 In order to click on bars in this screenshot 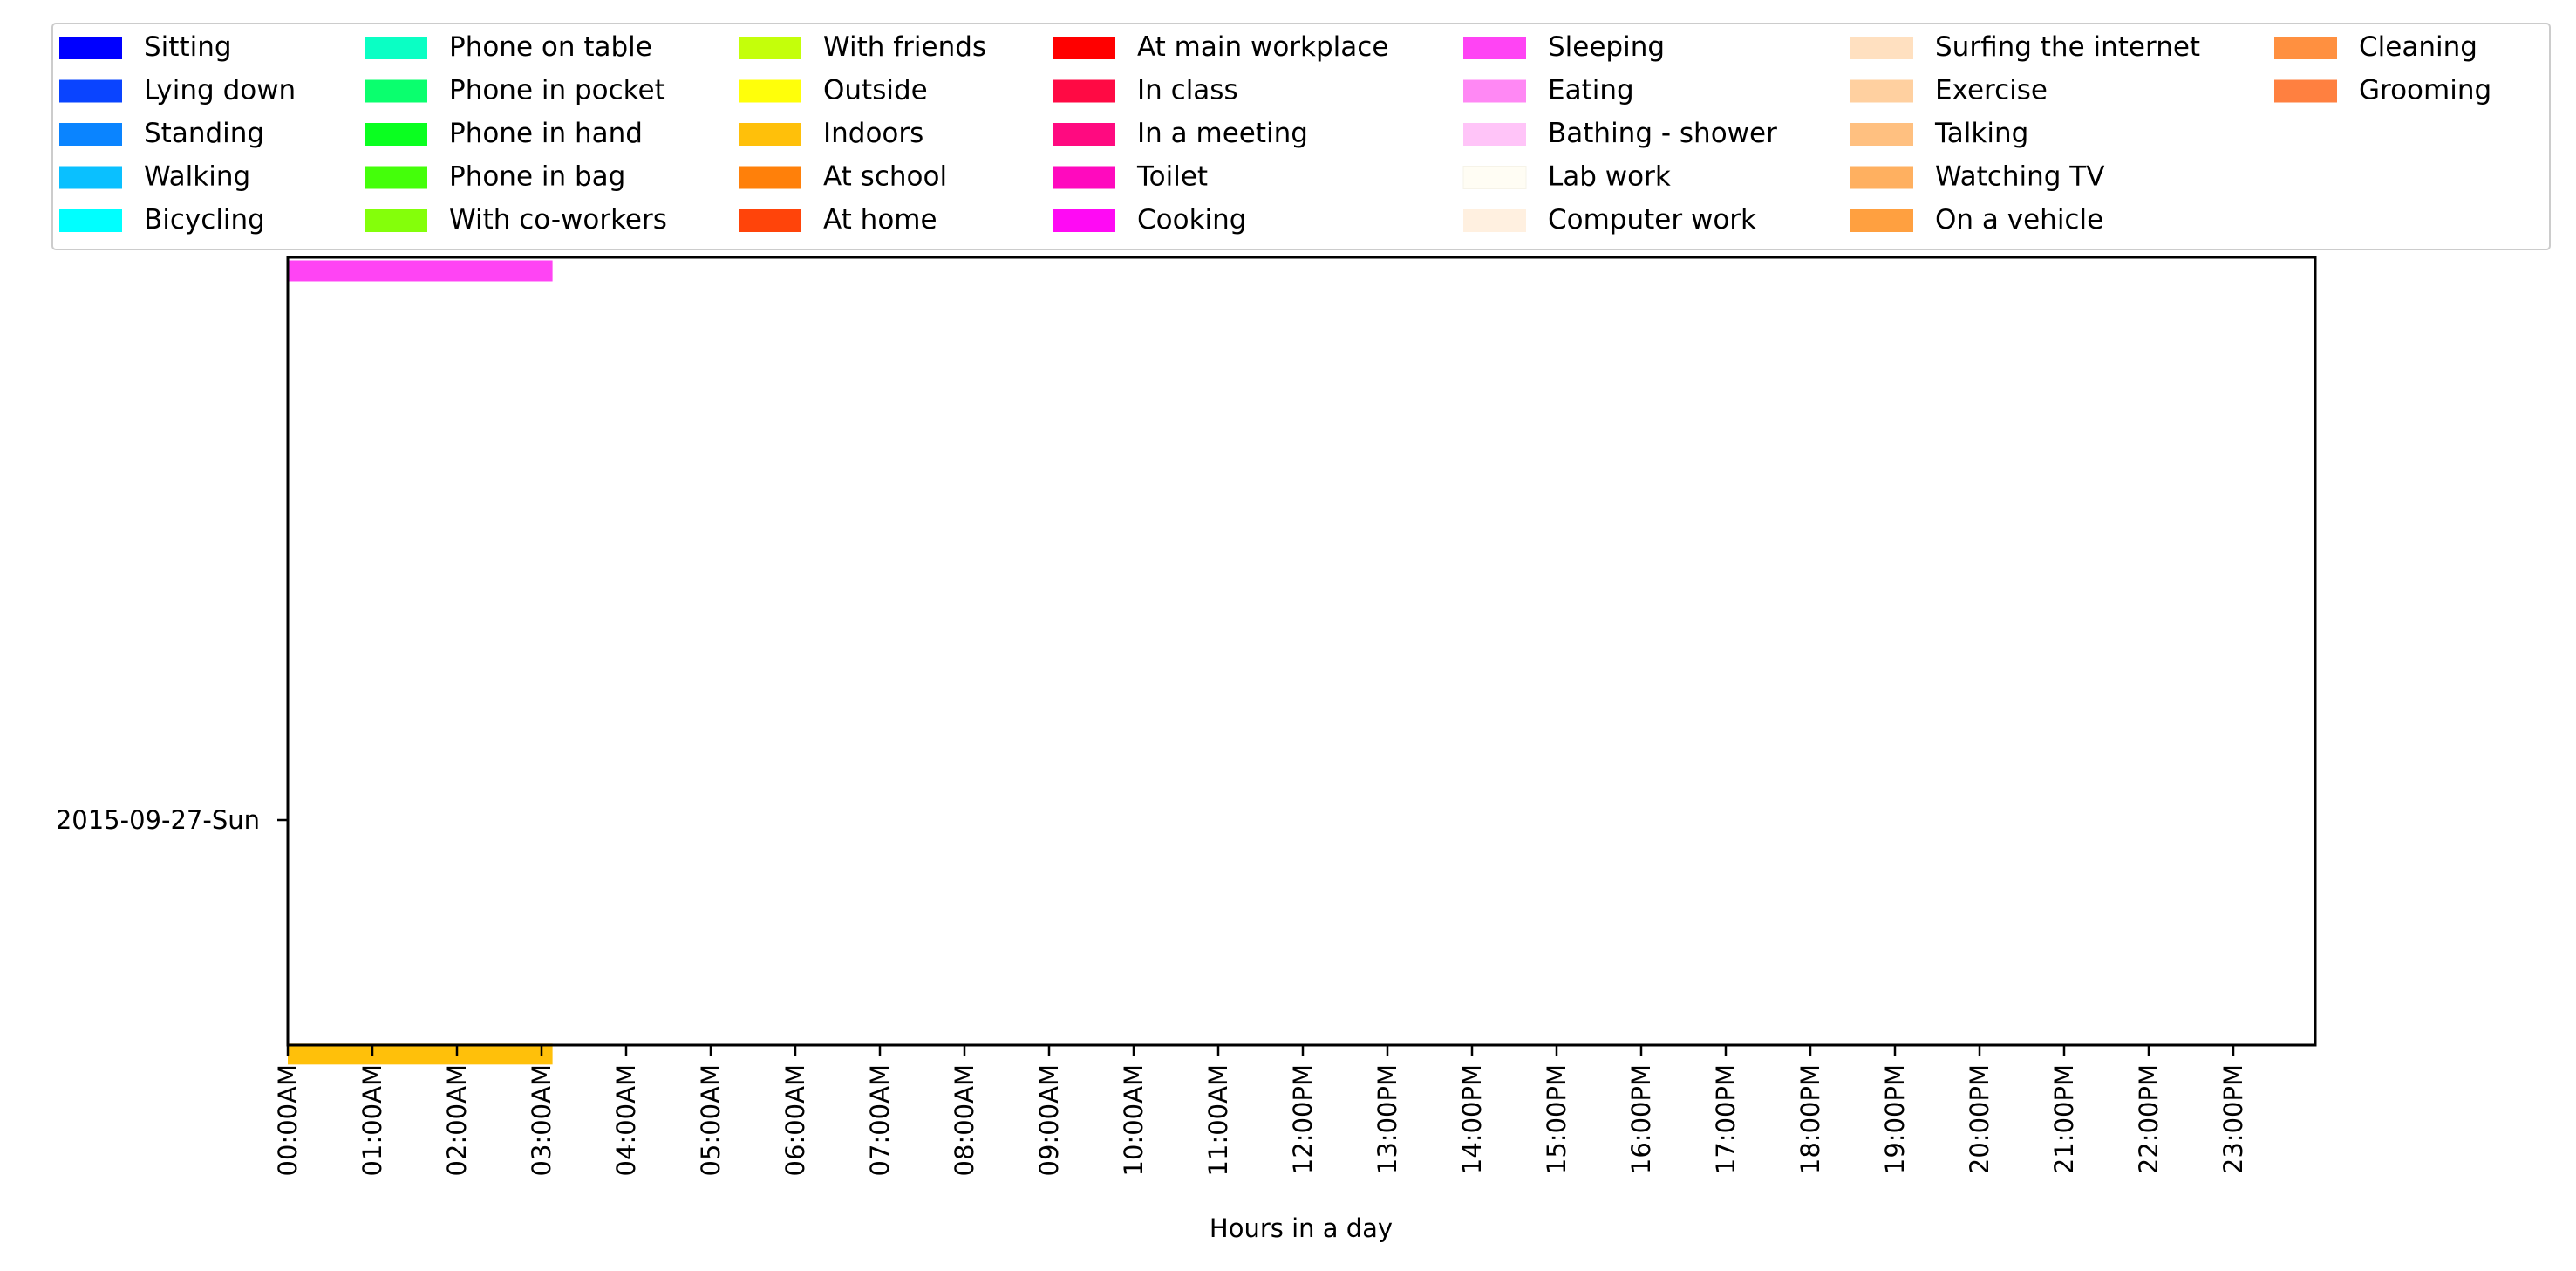, I will do `click(421, 662)`.